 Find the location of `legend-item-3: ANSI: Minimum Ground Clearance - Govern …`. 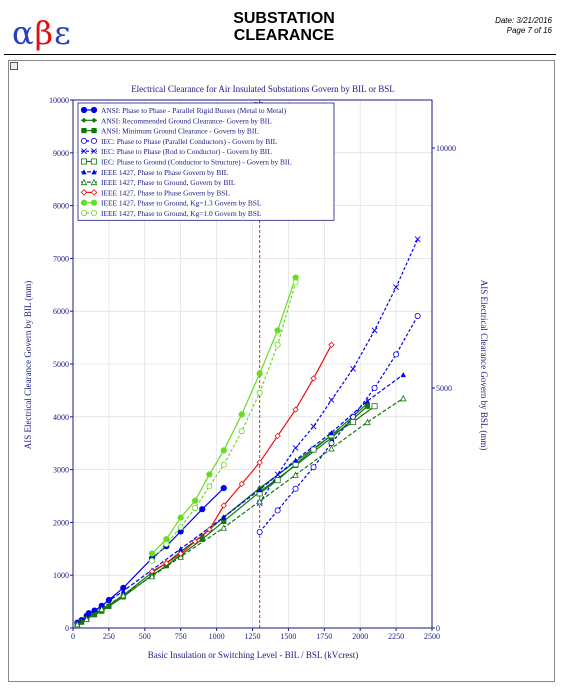

legend-item-3: ANSI: Minimum Ground Clearance - Govern … is located at coordinates (170, 131).